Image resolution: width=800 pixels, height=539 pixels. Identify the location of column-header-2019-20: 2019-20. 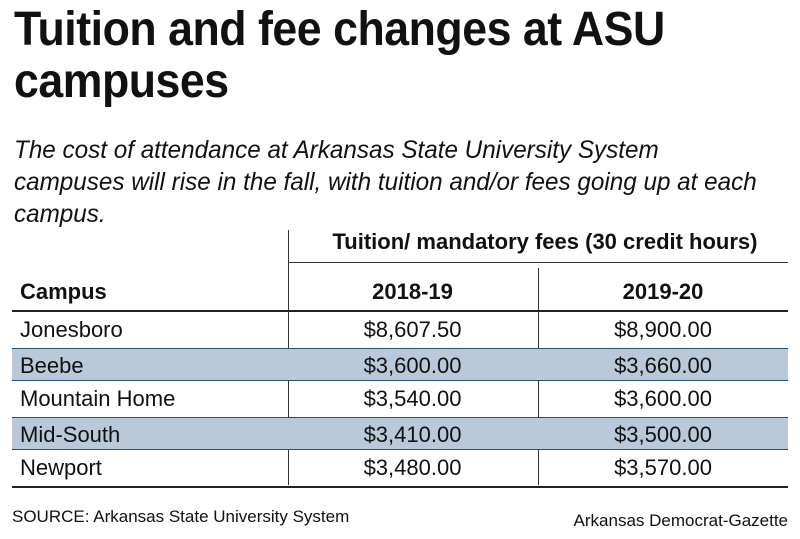
(663, 291).